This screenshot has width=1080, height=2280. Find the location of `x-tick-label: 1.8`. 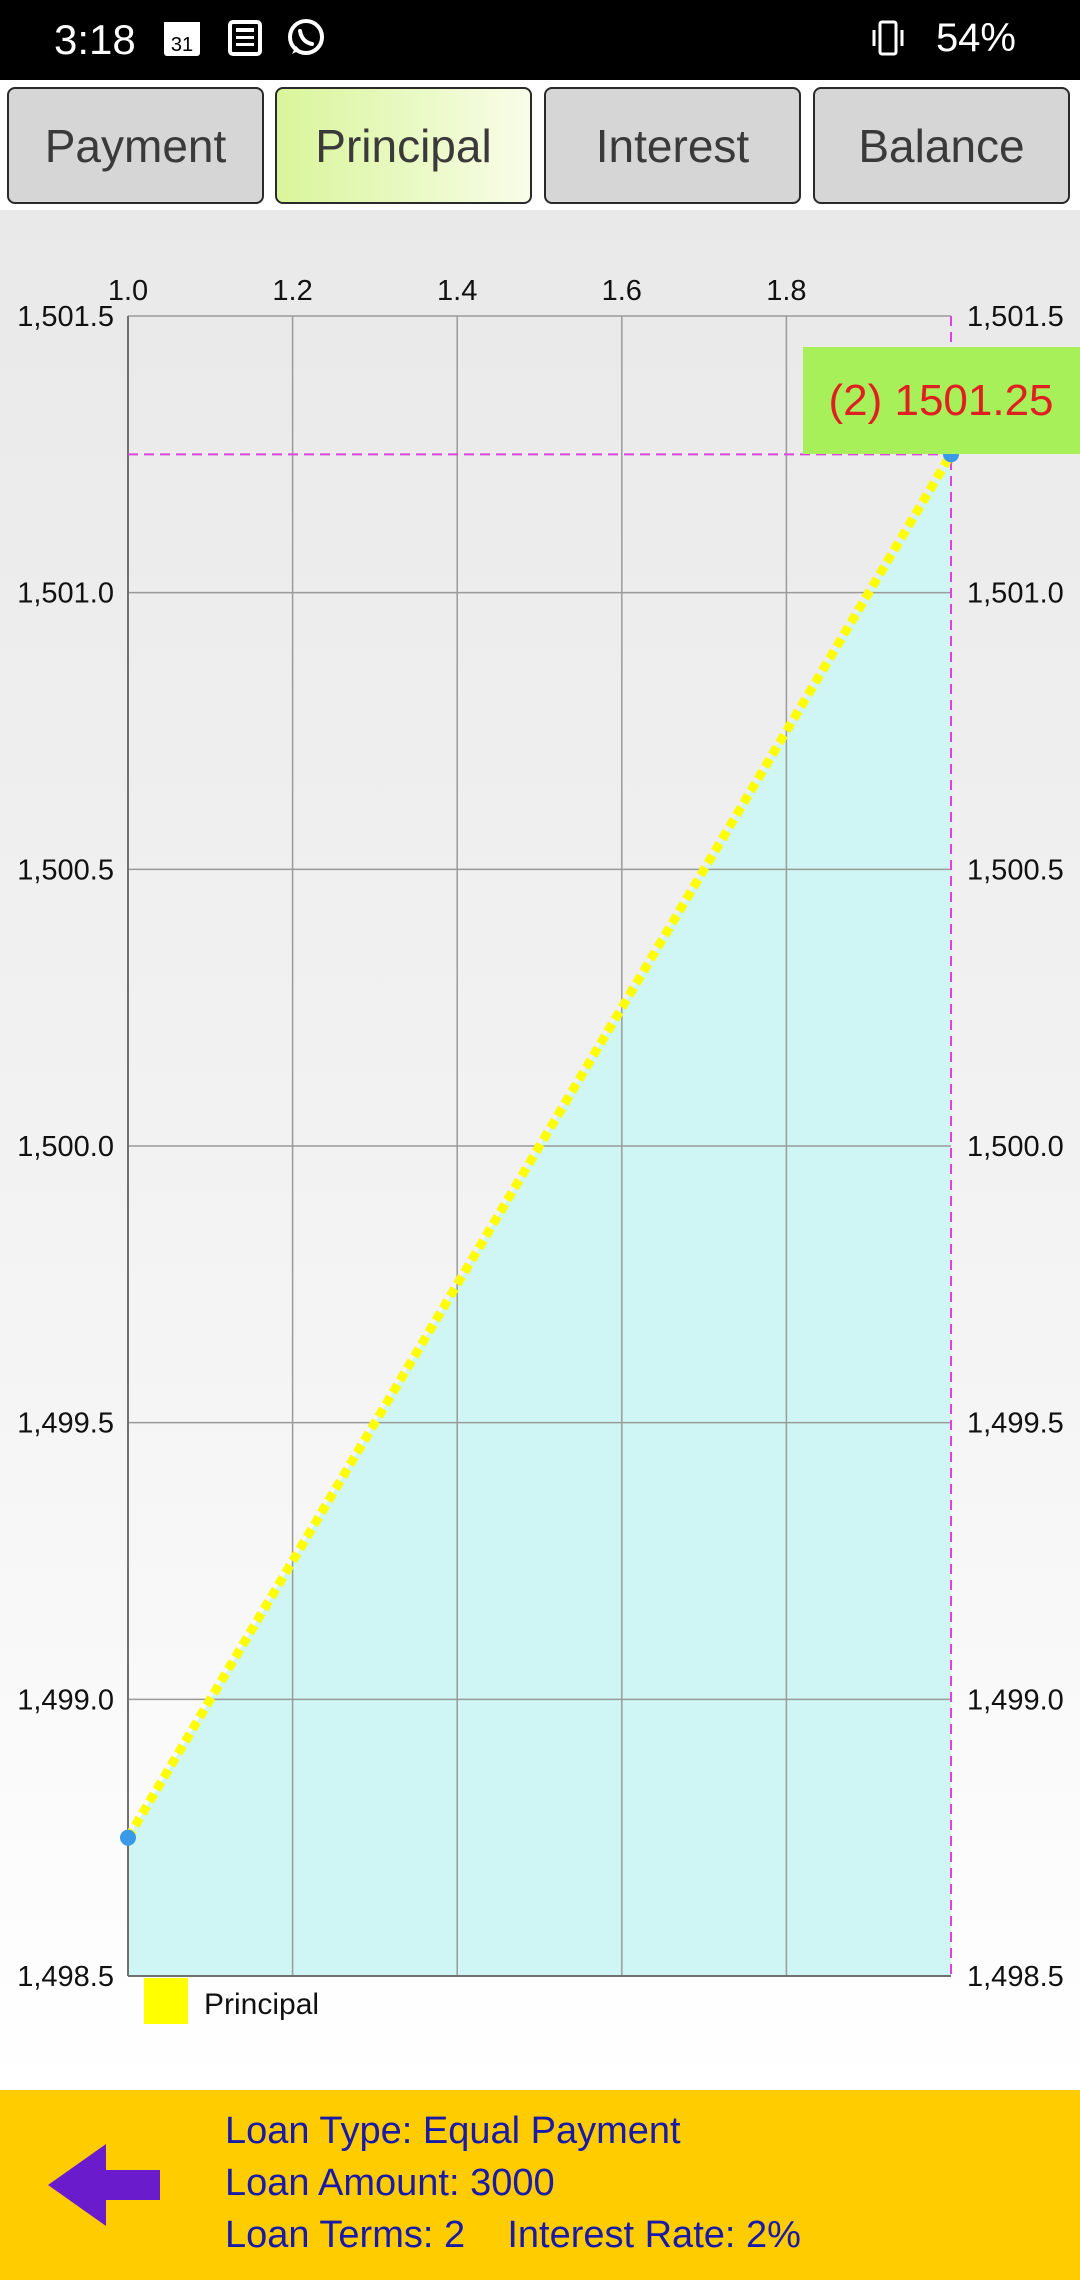

x-tick-label: 1.8 is located at coordinates (786, 291).